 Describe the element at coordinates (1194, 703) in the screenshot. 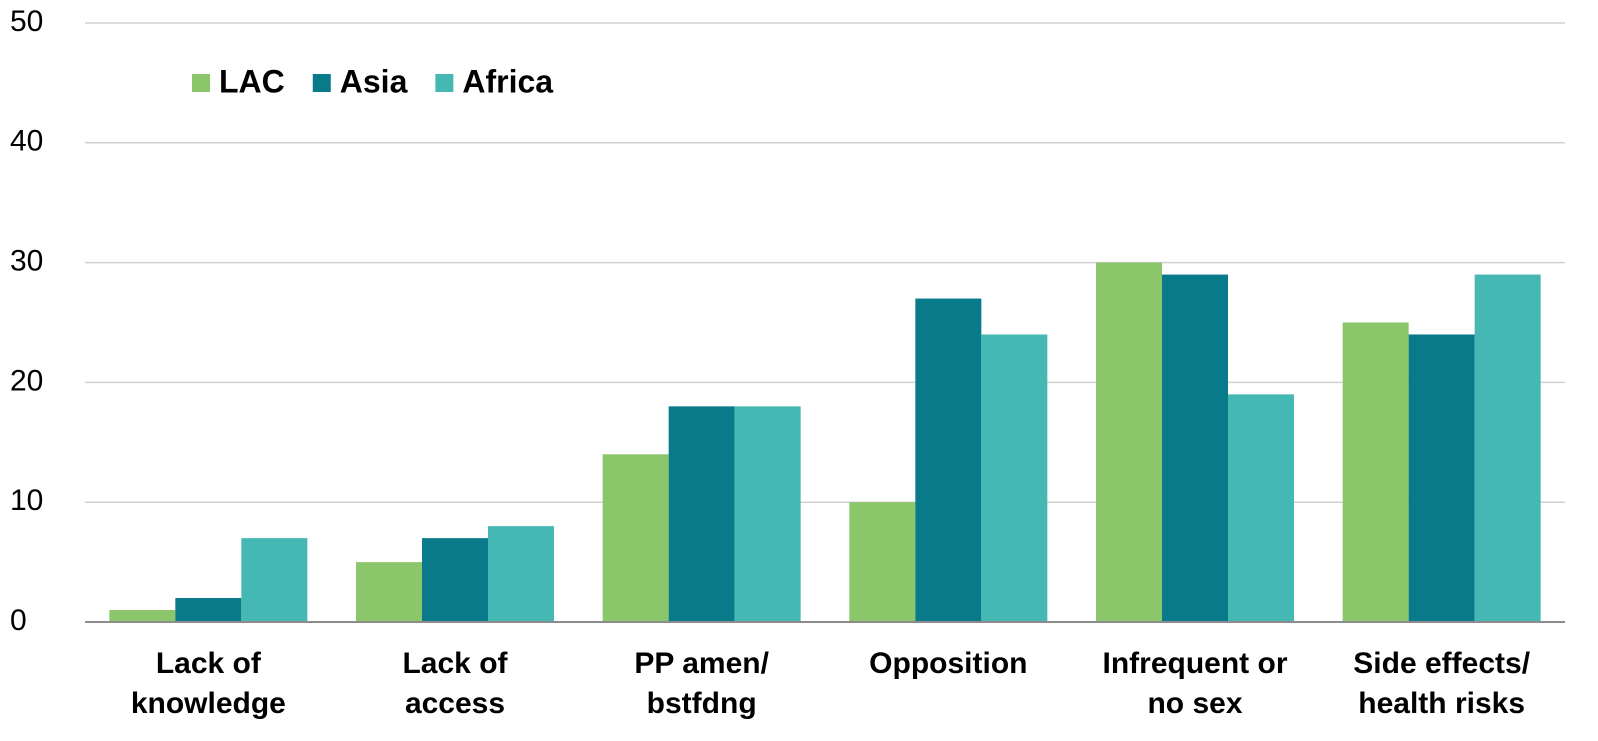

I see `x-tick-label: no sex` at that location.